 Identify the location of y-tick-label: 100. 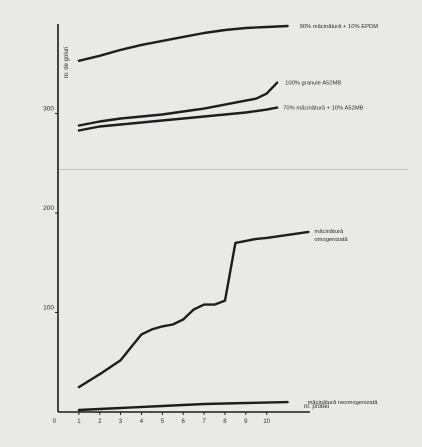
(48, 308).